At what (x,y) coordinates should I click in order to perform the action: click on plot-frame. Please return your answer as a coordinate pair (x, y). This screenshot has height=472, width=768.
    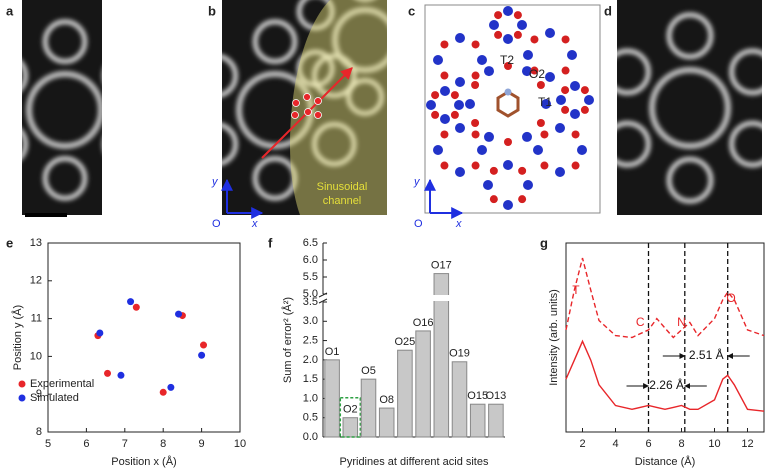
    Looking at the image, I should click on (665, 337).